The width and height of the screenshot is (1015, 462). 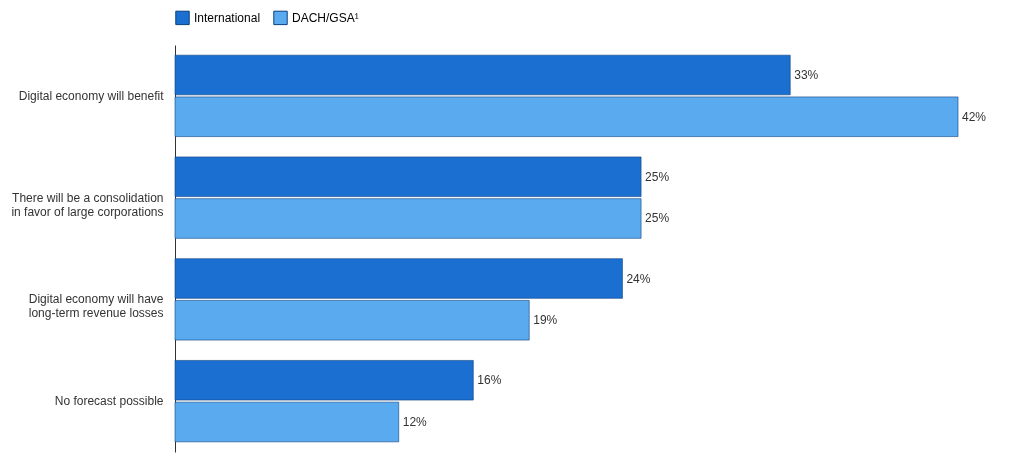 What do you see at coordinates (91, 95) in the screenshot?
I see `y-tick-label: Digital economy will benefit` at bounding box center [91, 95].